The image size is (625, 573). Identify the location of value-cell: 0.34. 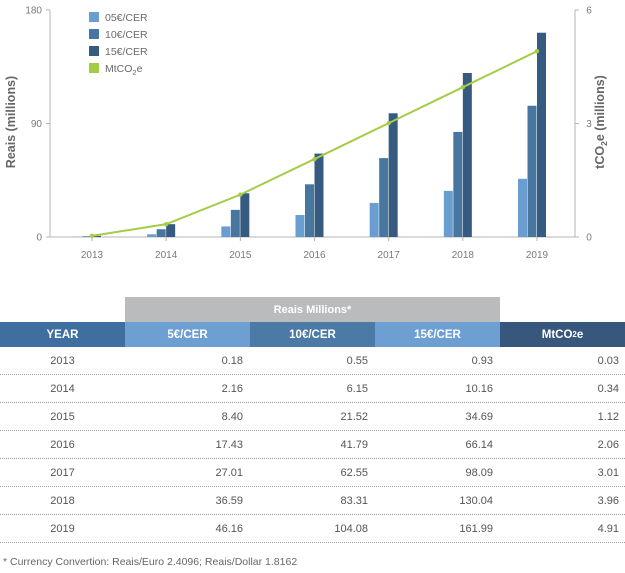
(608, 388).